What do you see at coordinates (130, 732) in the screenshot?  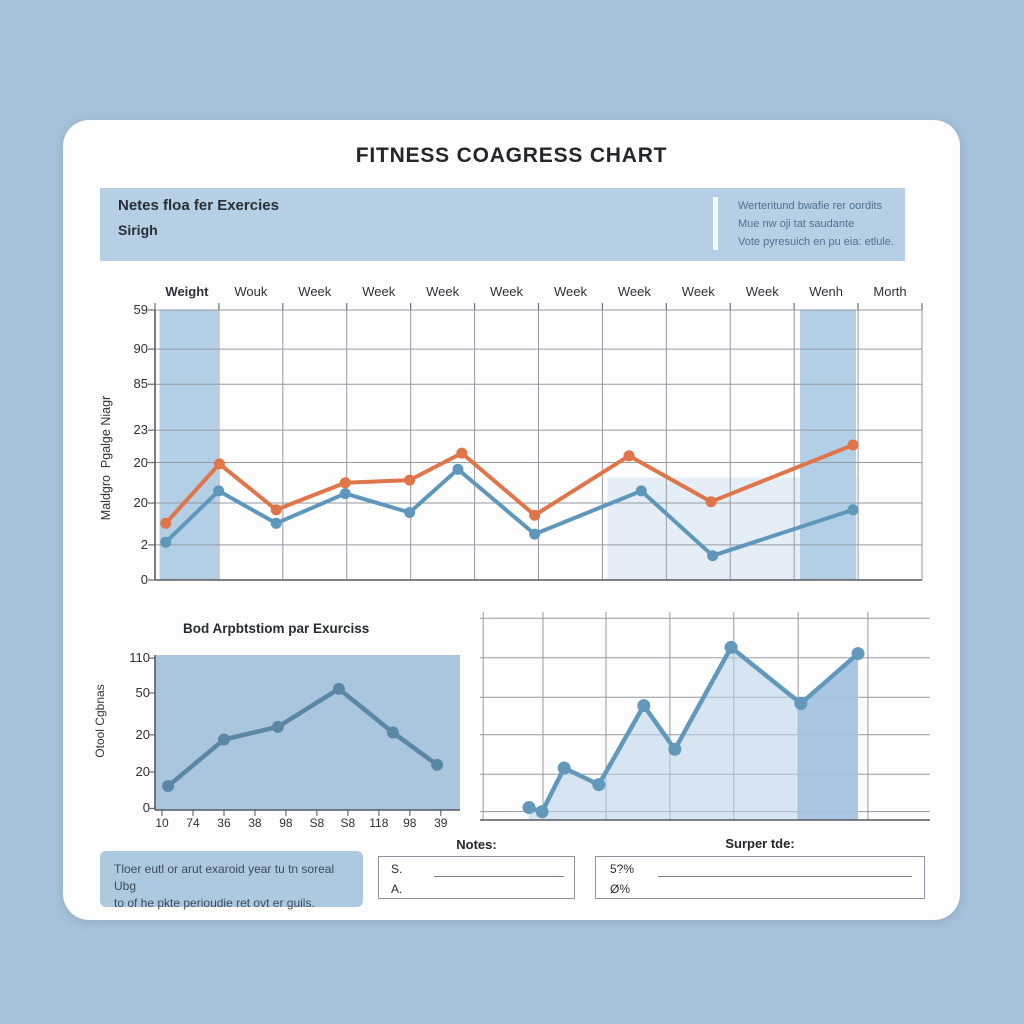 I see `calories-chart-y-axis-labels: 110 50 20 20 0` at bounding box center [130, 732].